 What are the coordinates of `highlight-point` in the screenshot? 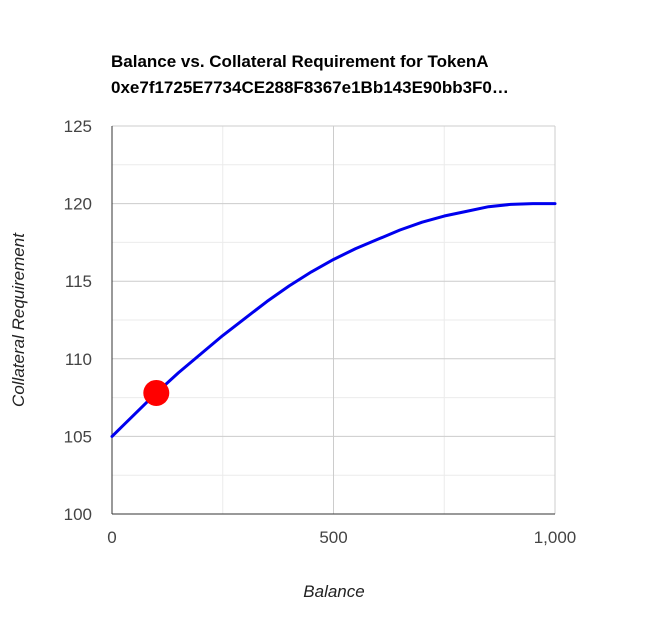 It's located at (156, 392).